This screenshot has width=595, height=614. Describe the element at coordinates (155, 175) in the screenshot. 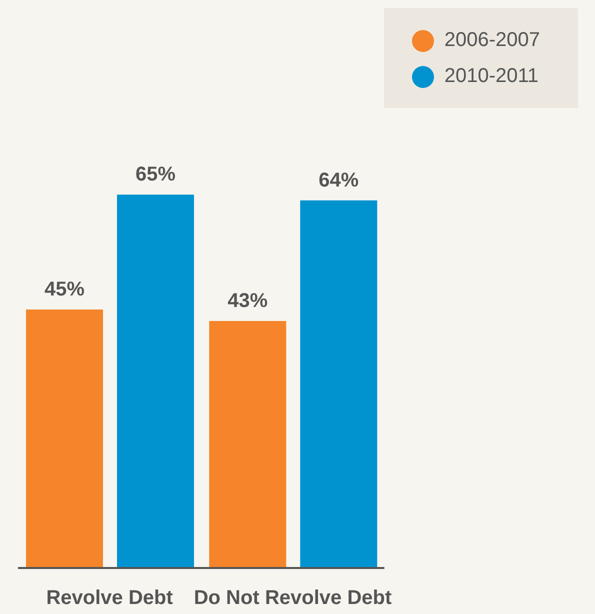

I see `data-label: 65%` at that location.